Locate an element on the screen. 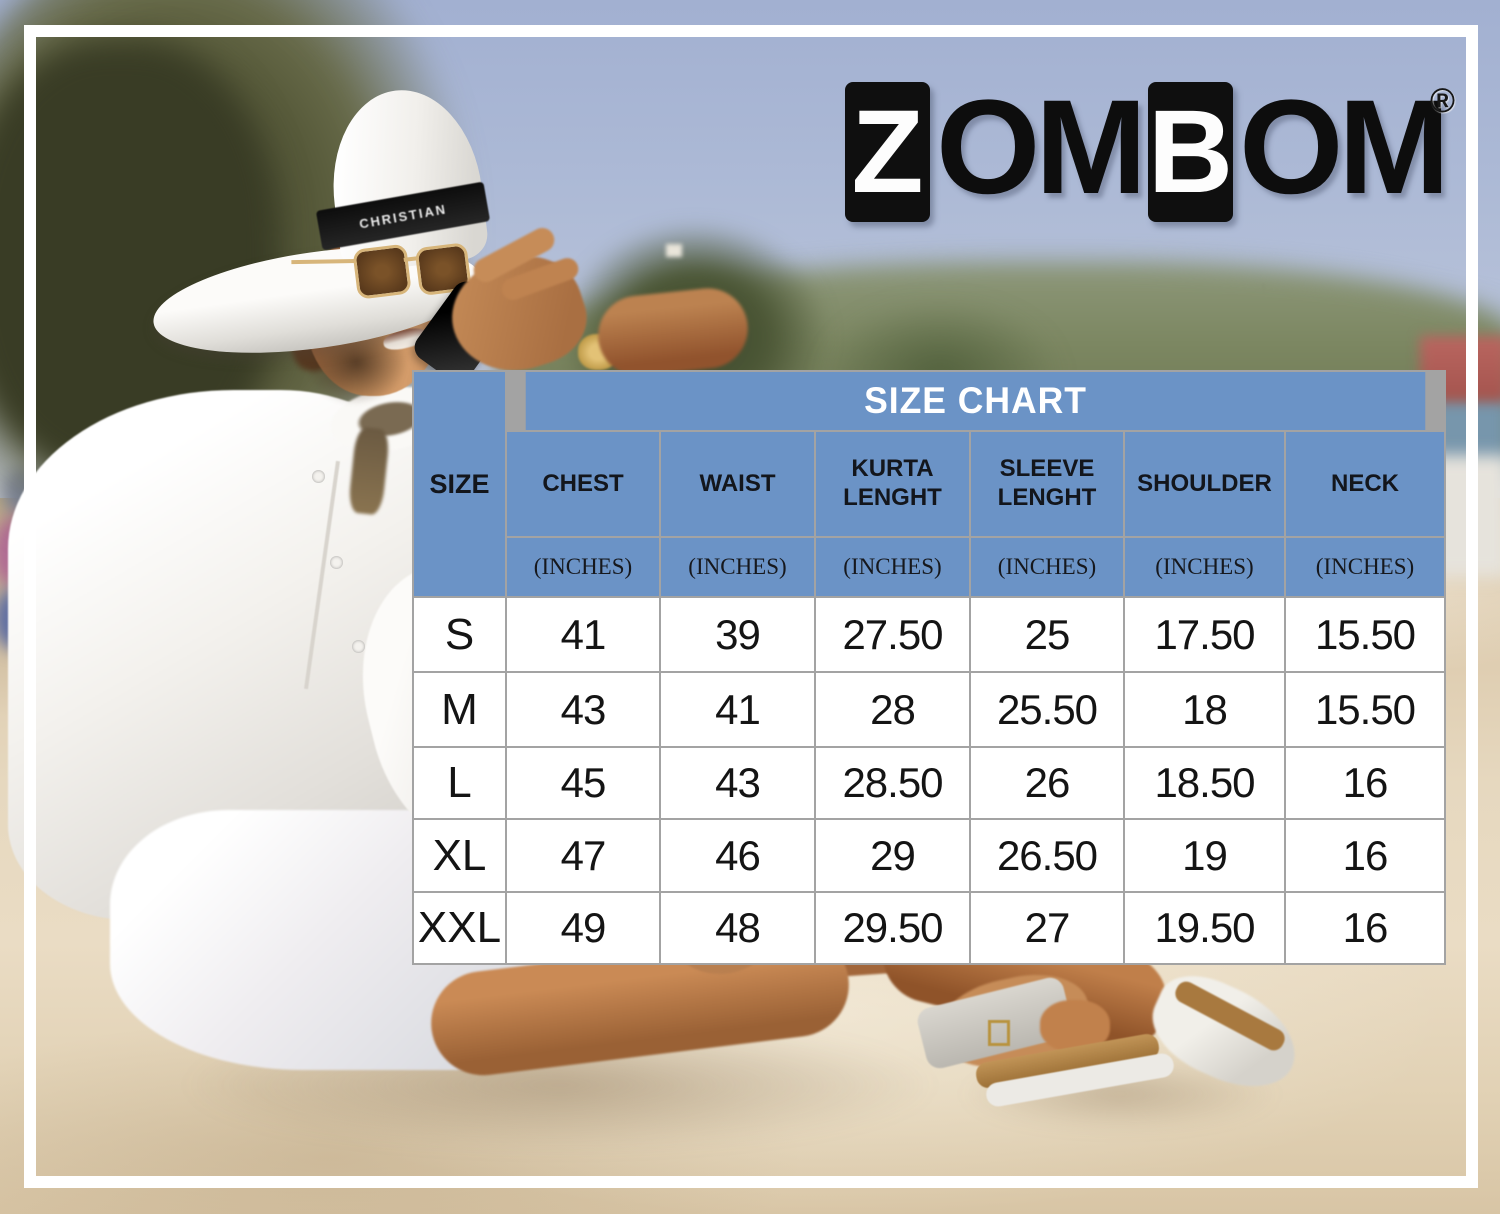 This screenshot has height=1214, width=1500. table-cell: 18 is located at coordinates (1204, 709).